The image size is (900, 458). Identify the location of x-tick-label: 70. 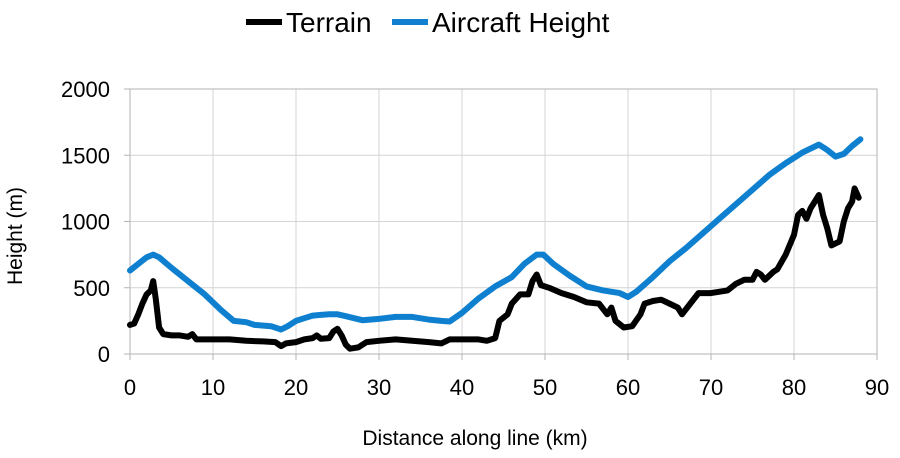
(711, 387).